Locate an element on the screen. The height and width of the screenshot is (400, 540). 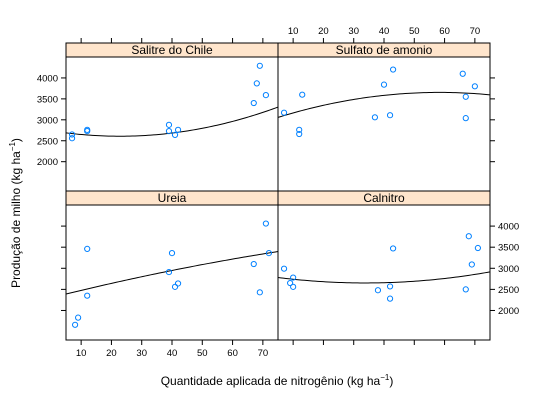
y-axis-title: Produção de milho (kg ha−1) is located at coordinates (15, 213).